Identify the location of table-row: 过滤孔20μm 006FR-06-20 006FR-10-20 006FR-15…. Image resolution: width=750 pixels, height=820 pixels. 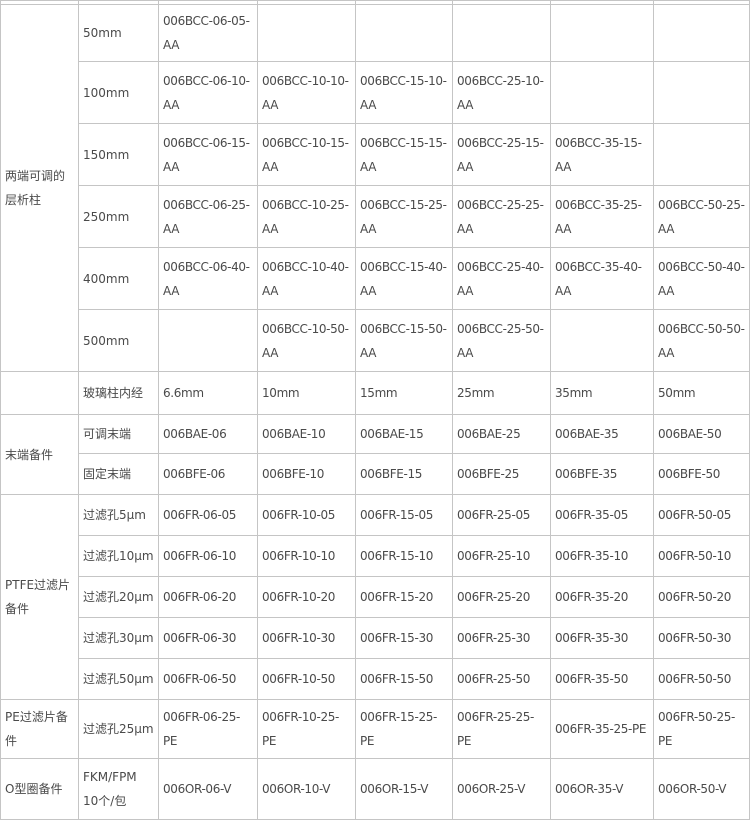
(375, 597).